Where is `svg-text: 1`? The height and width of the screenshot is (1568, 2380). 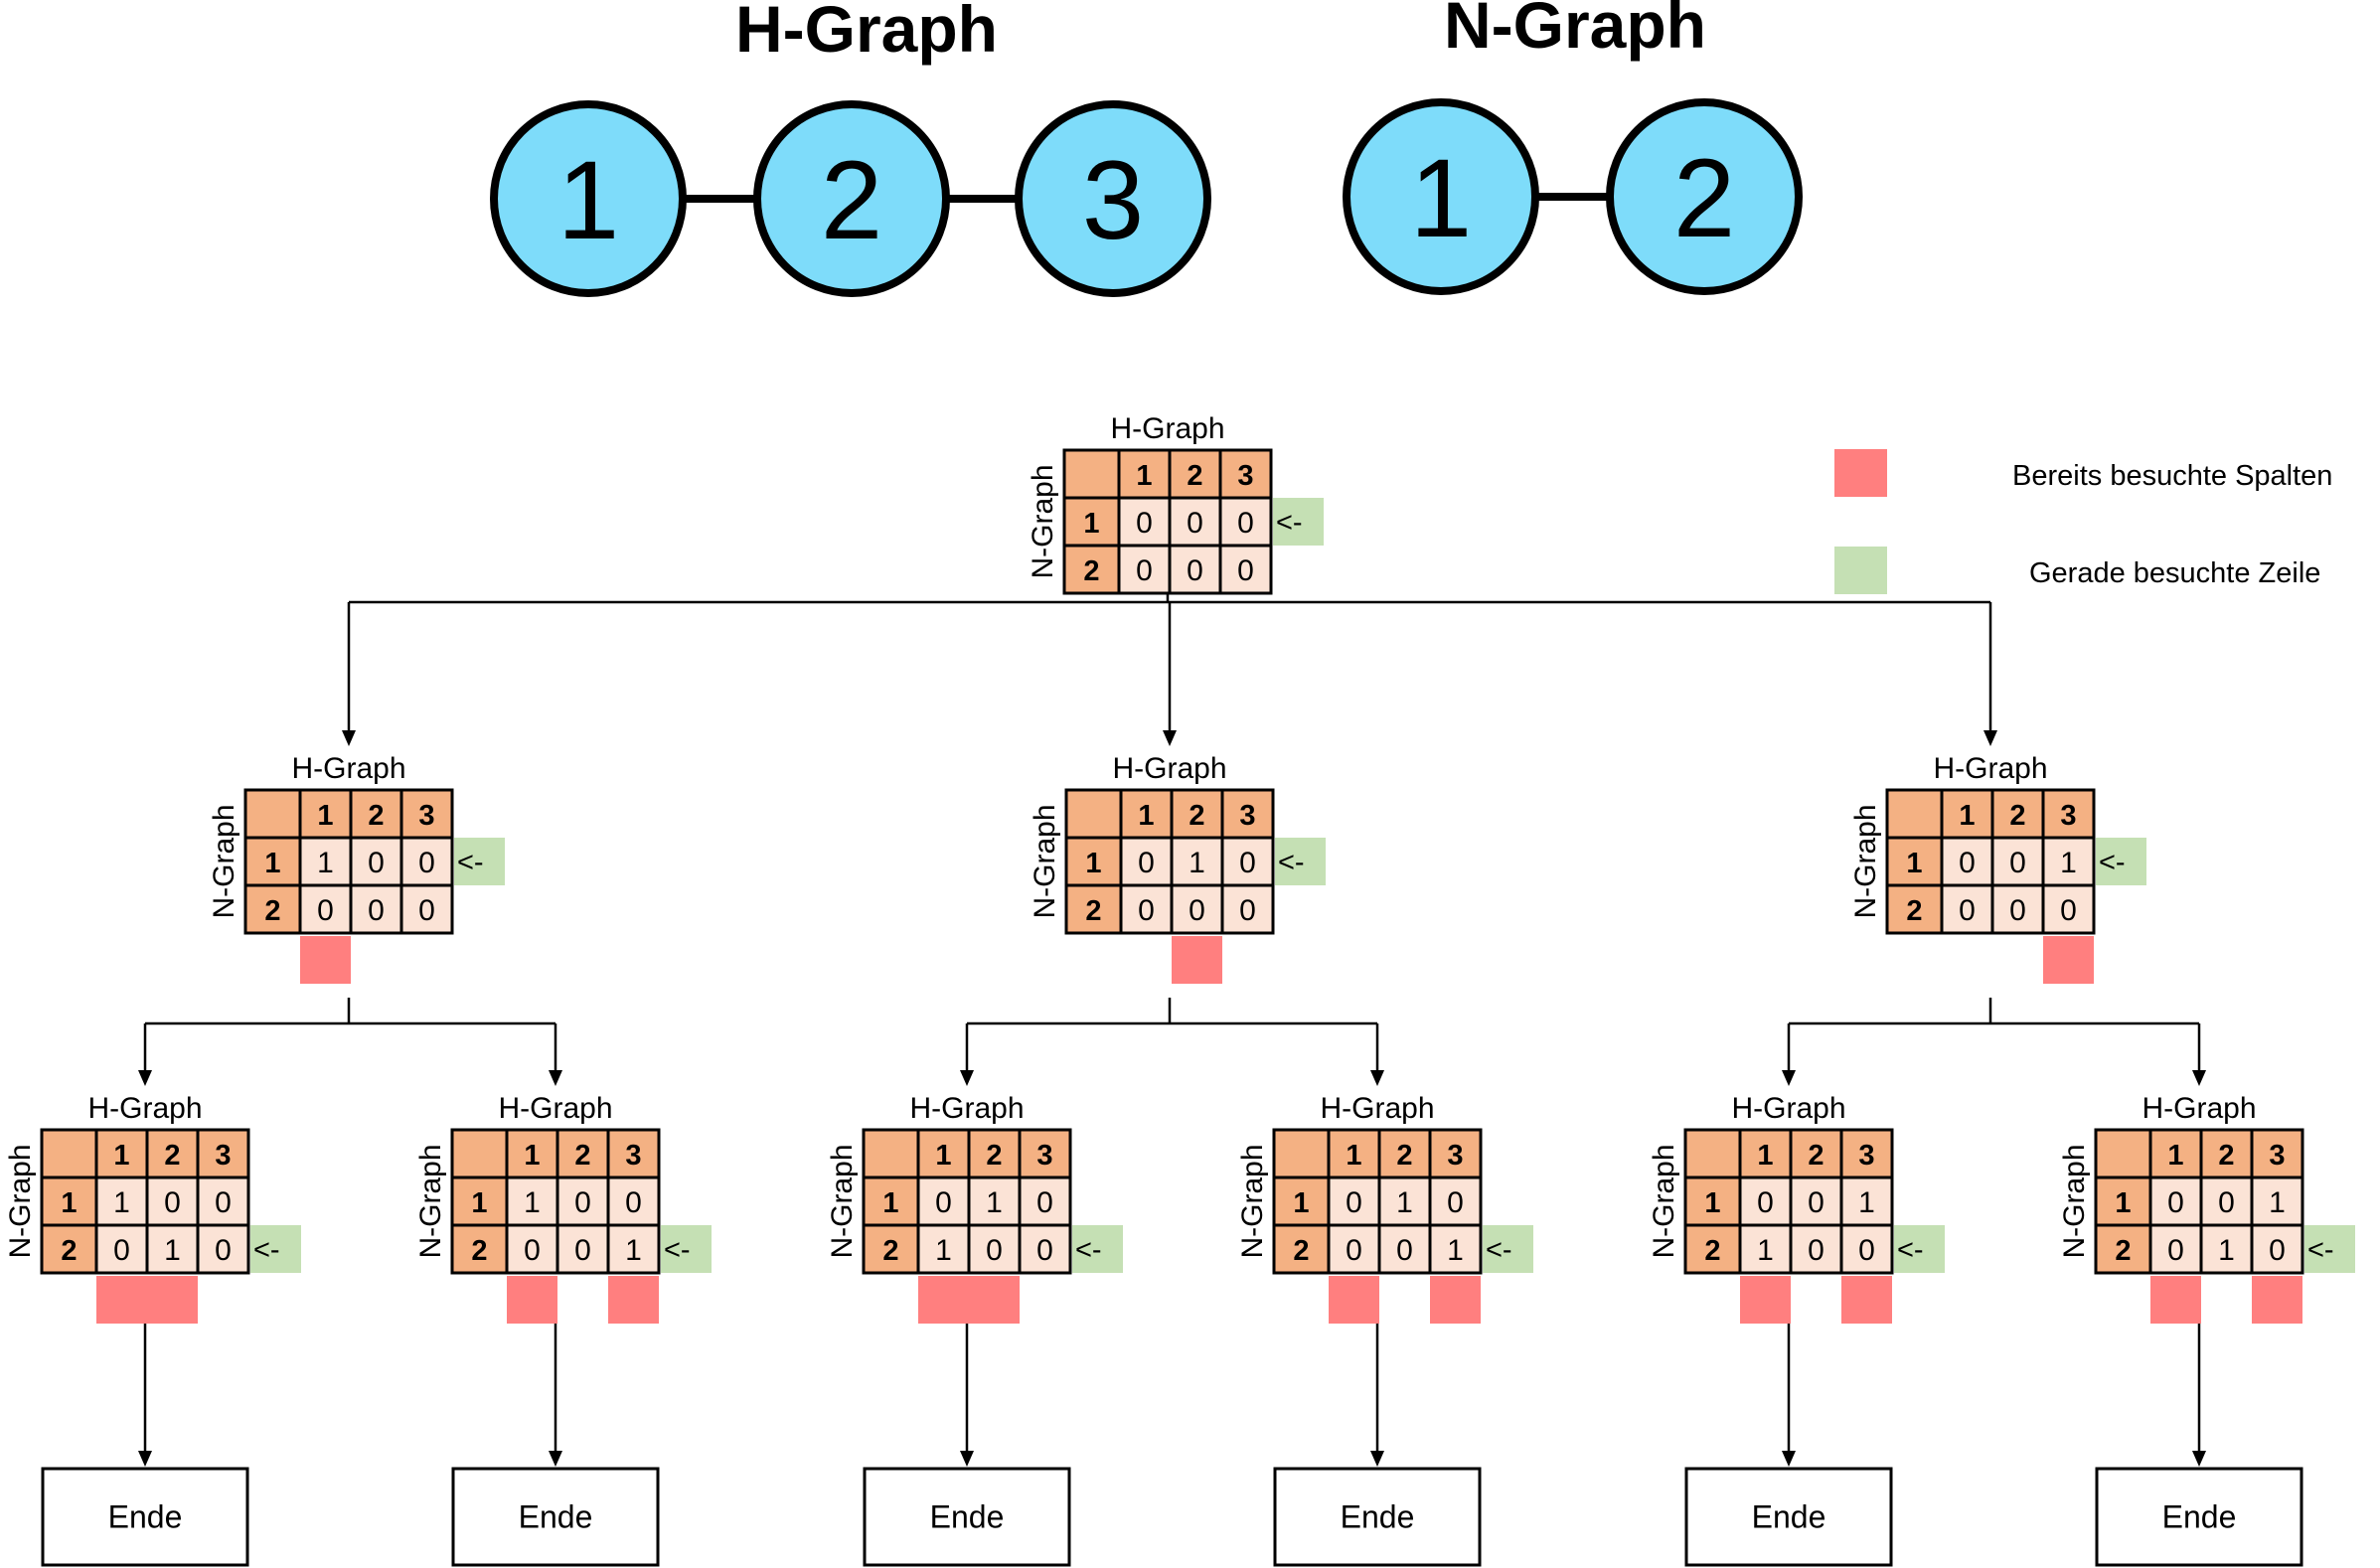
svg-text: 1 is located at coordinates (1441, 198).